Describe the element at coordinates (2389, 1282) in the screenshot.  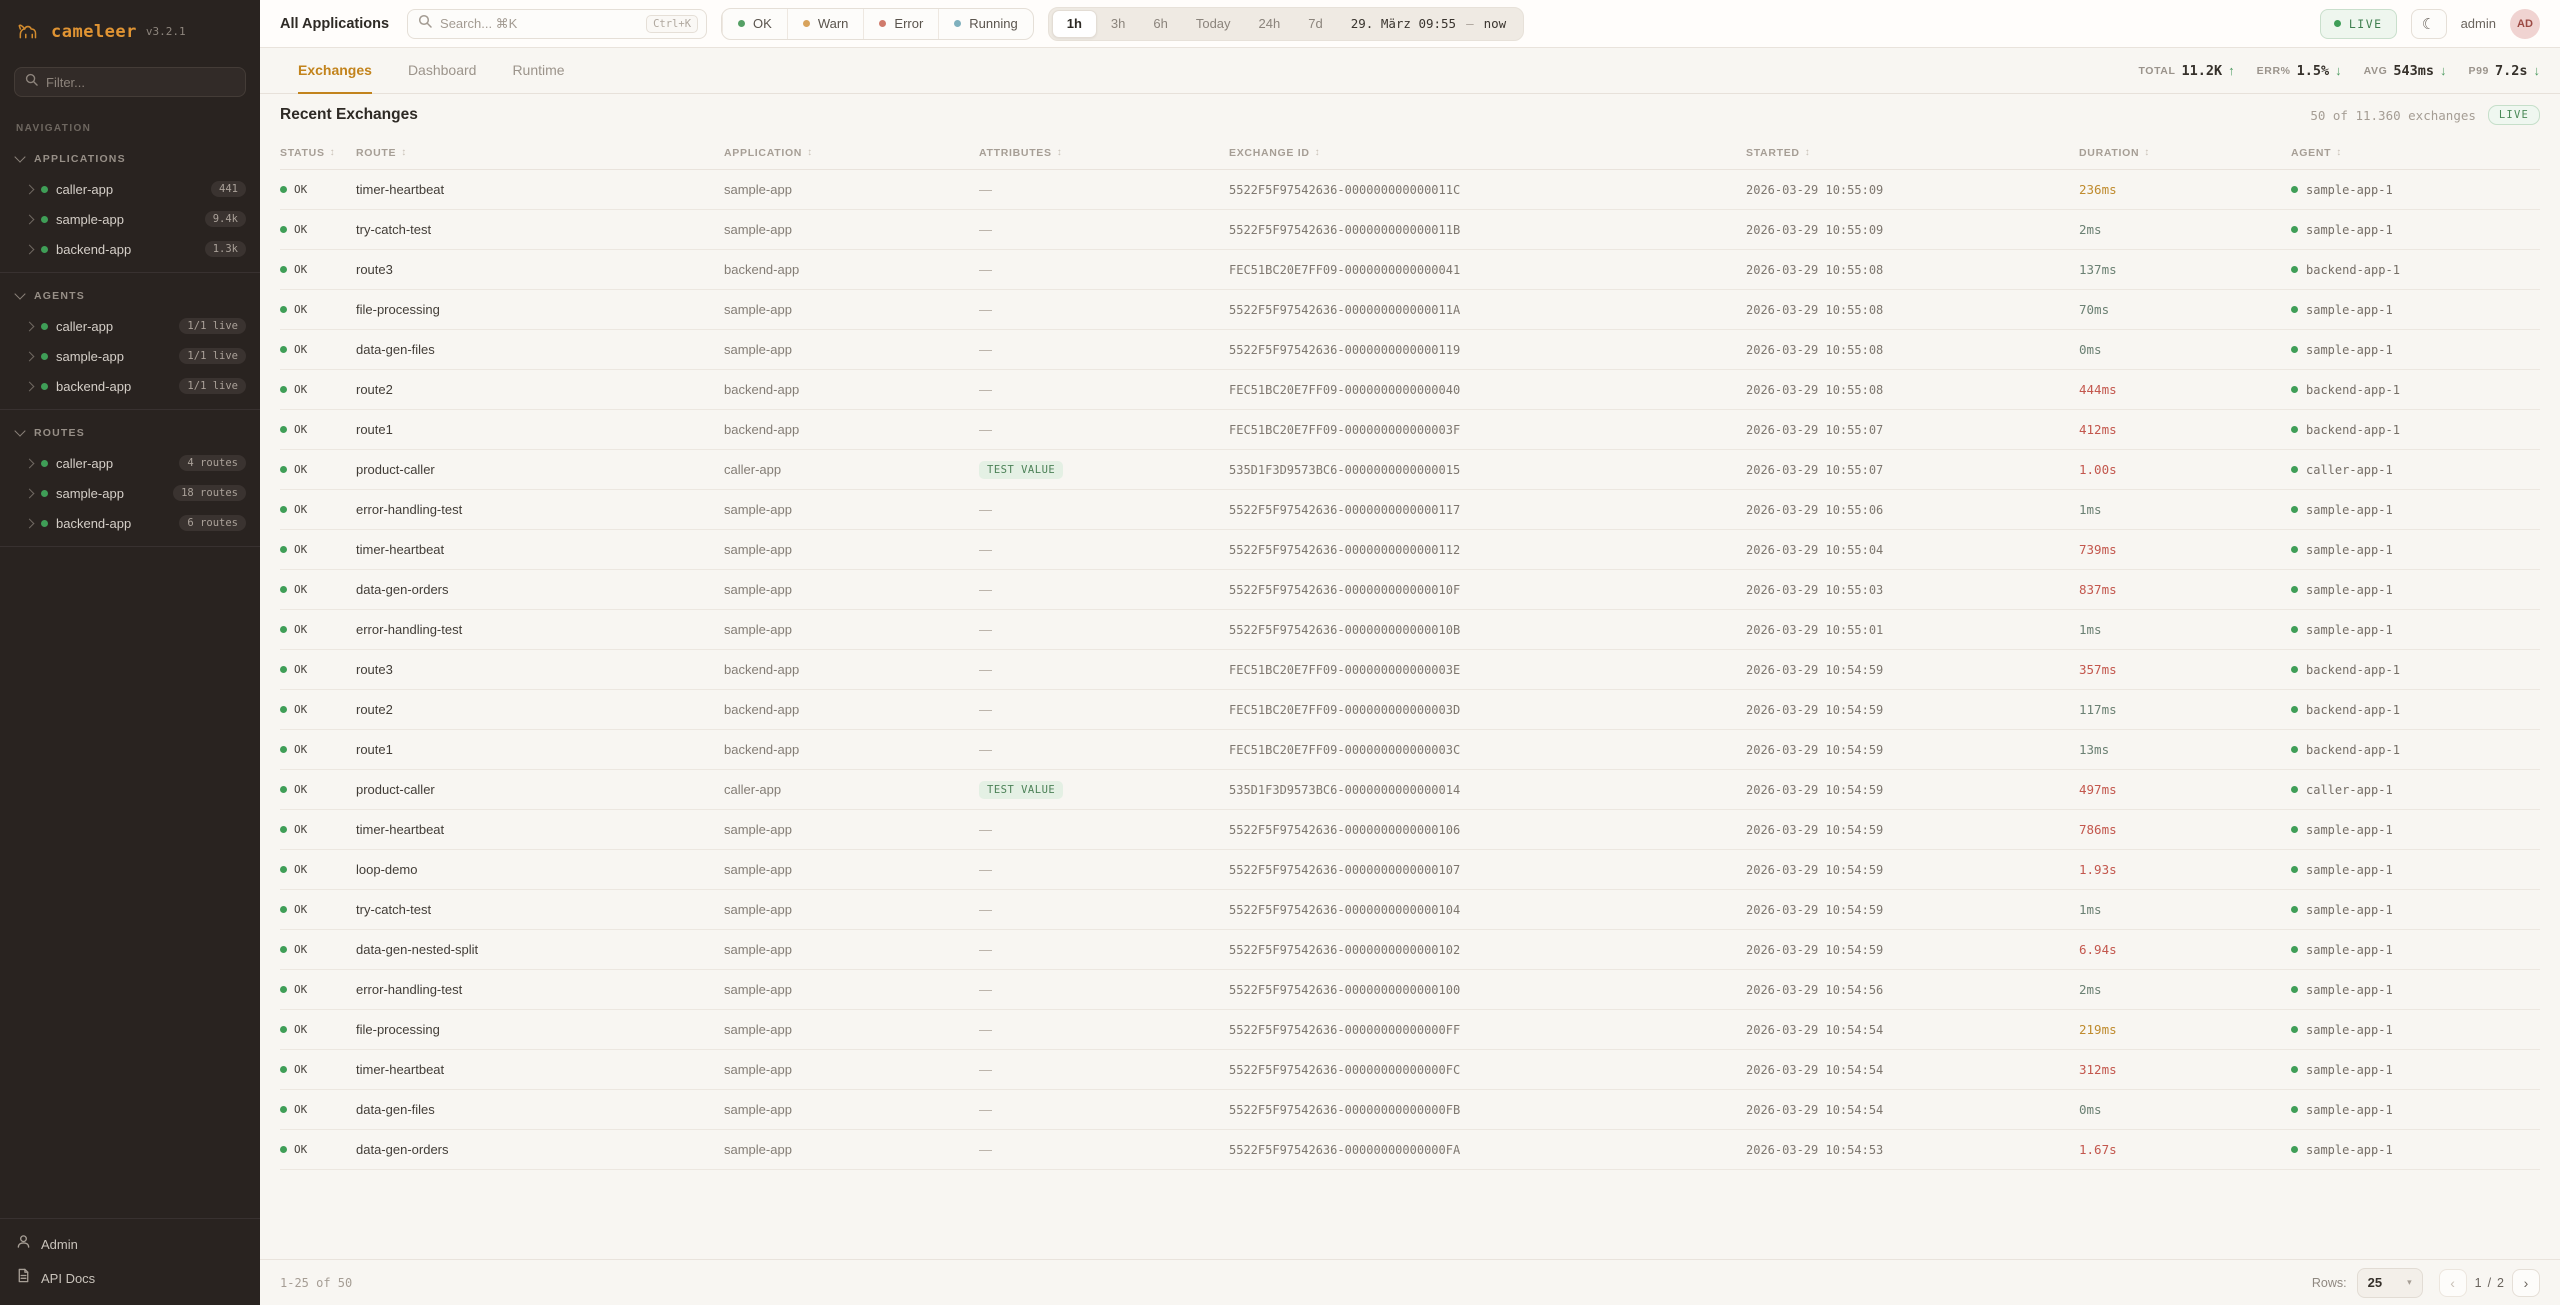
I see `rows-per-page-select: 25 ▾` at that location.